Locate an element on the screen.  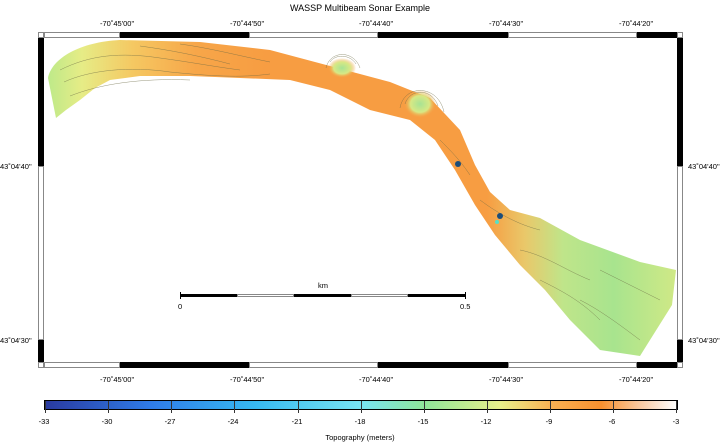
x-tick-top-2: -70˚44'50" is located at coordinates (247, 23).